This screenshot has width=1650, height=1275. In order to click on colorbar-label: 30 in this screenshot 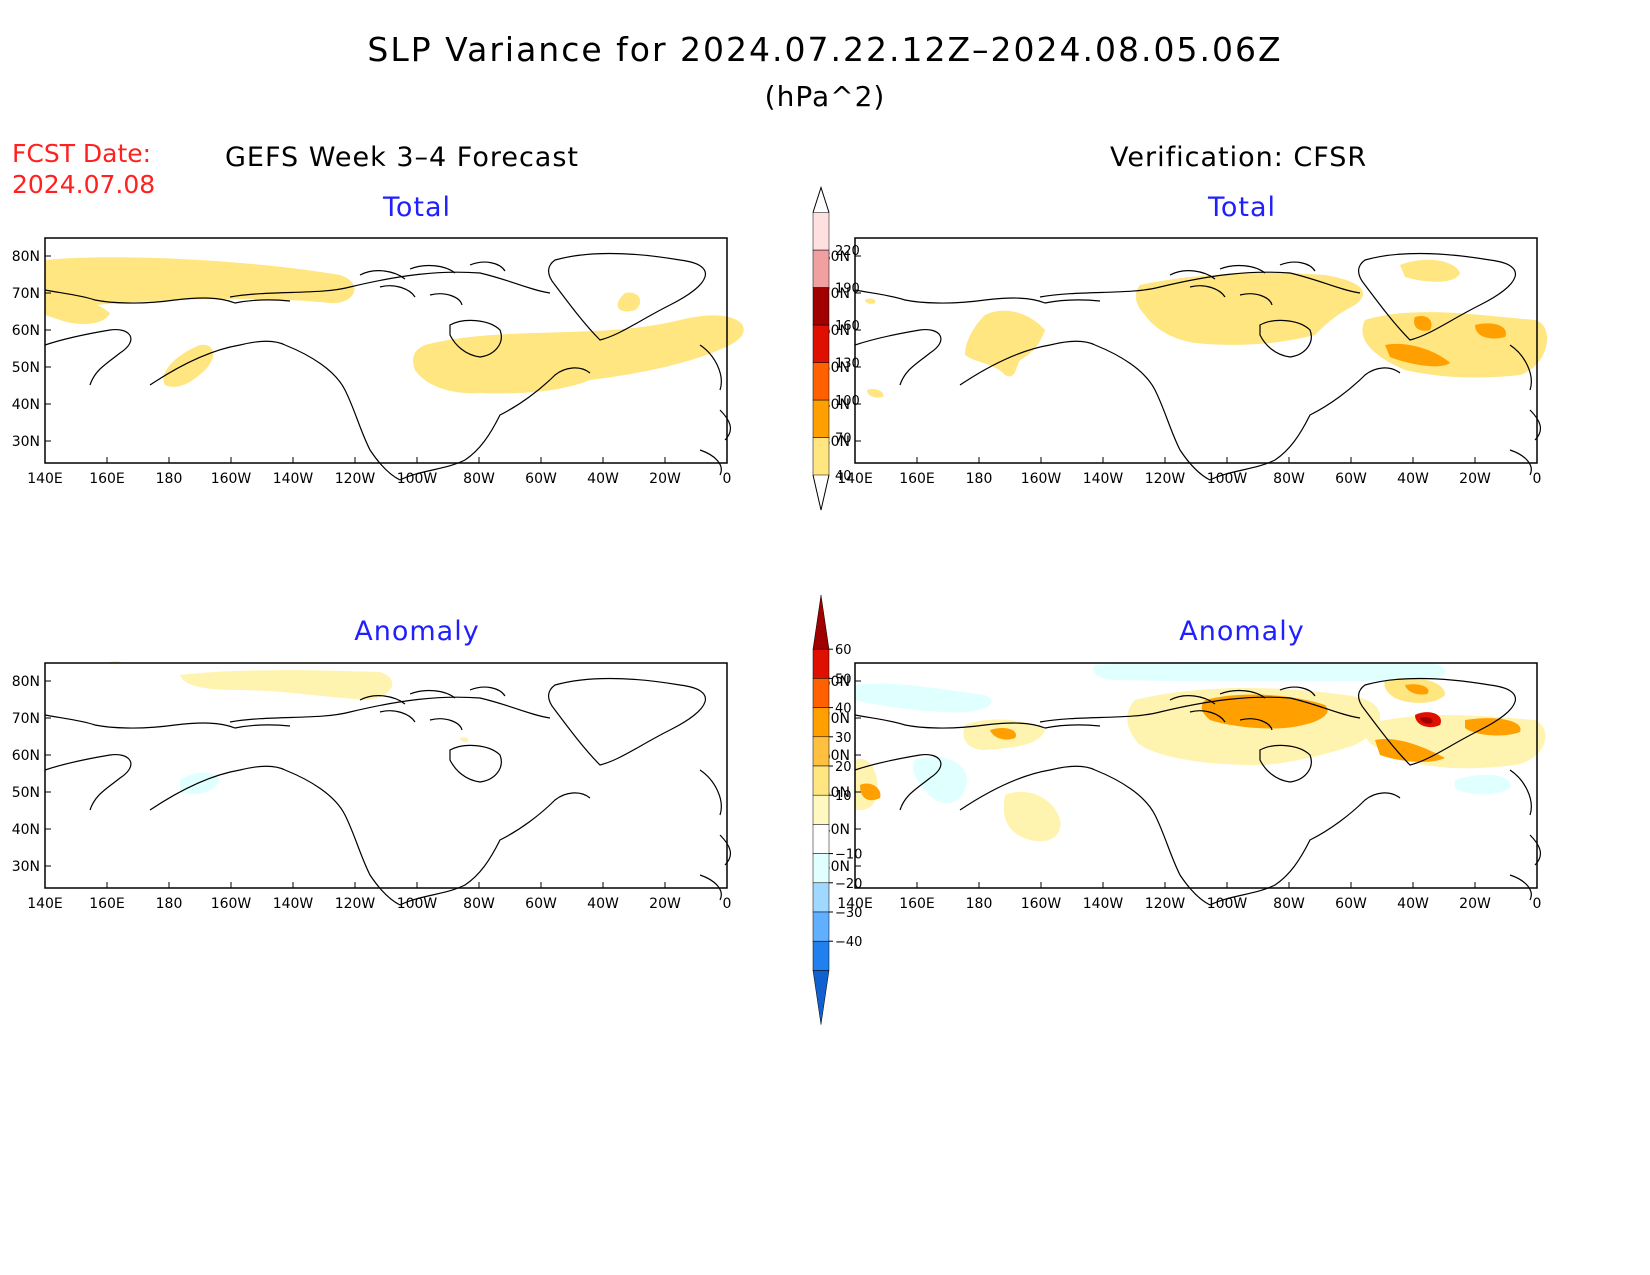, I will do `click(843, 738)`.